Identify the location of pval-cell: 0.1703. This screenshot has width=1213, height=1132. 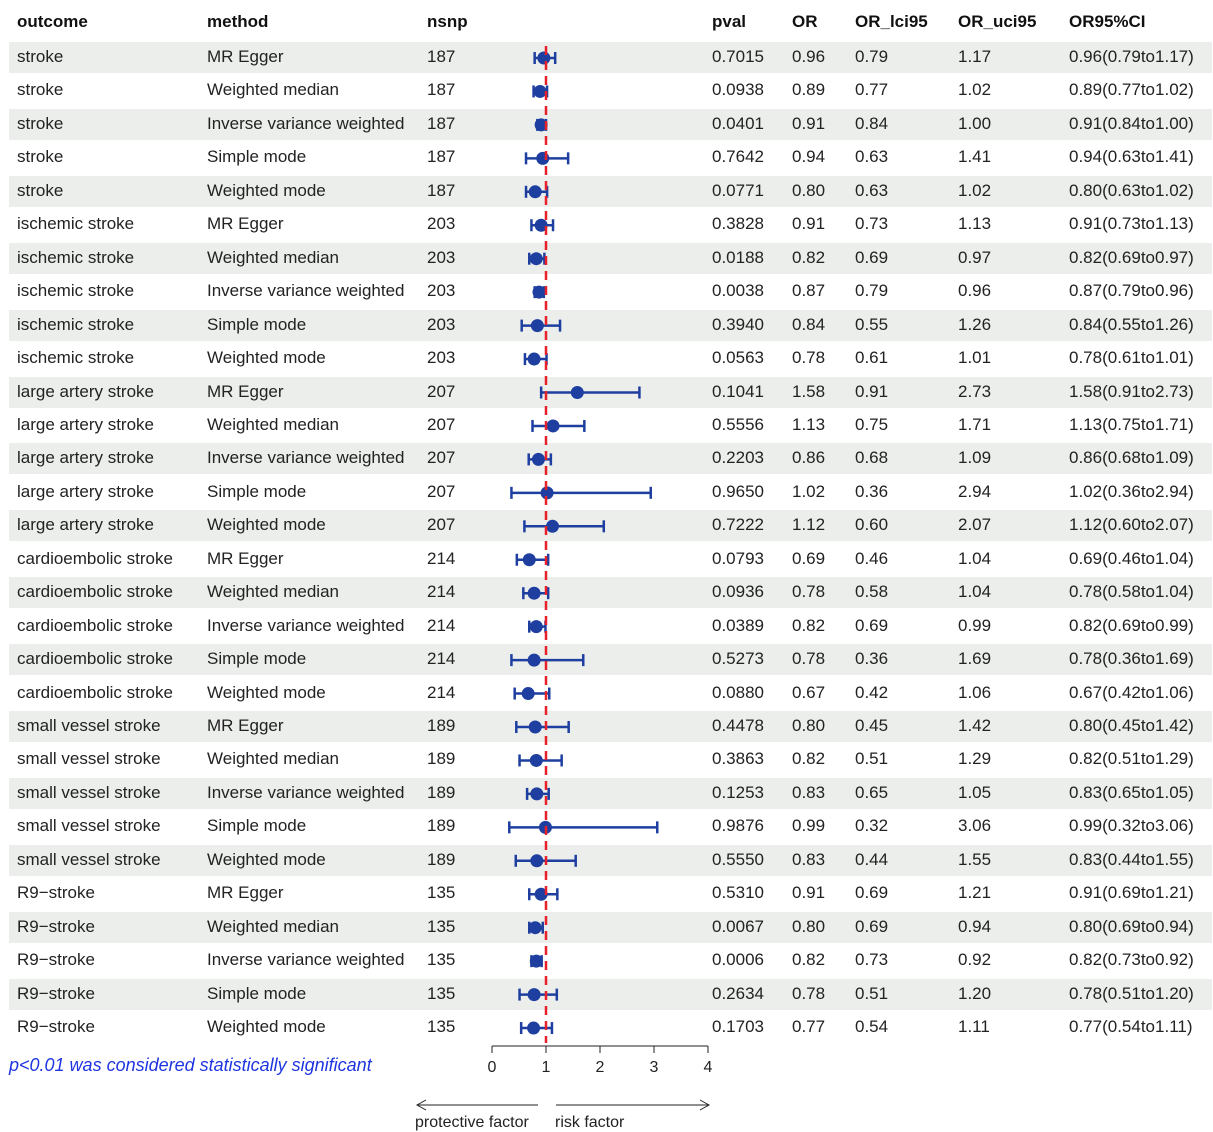
(738, 1027).